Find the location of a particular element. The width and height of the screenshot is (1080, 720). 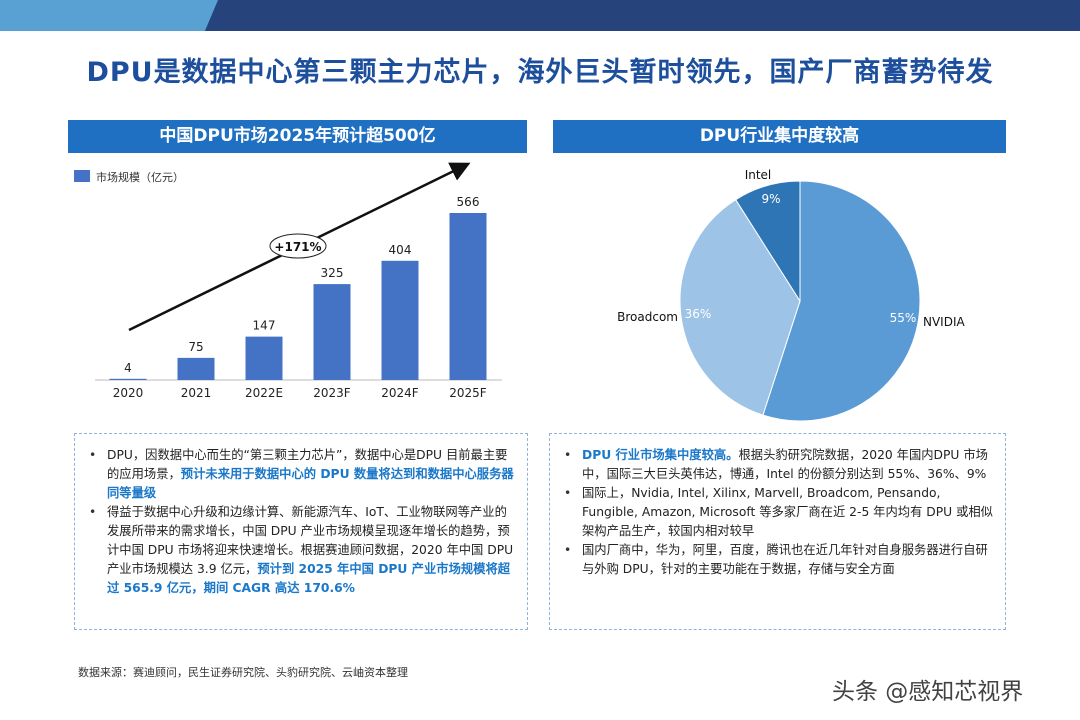

data-label: 566 is located at coordinates (468, 202).